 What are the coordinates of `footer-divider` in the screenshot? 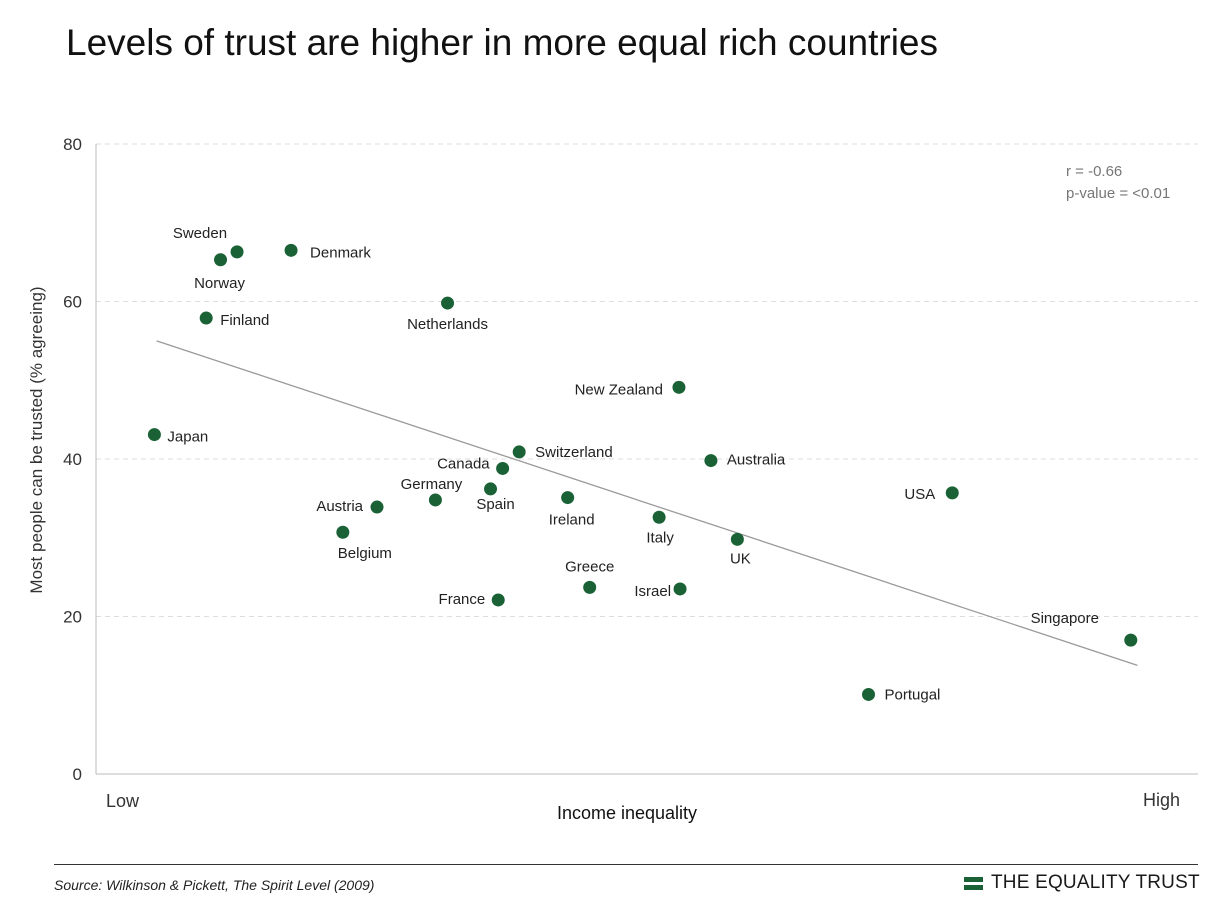 It's located at (626, 864).